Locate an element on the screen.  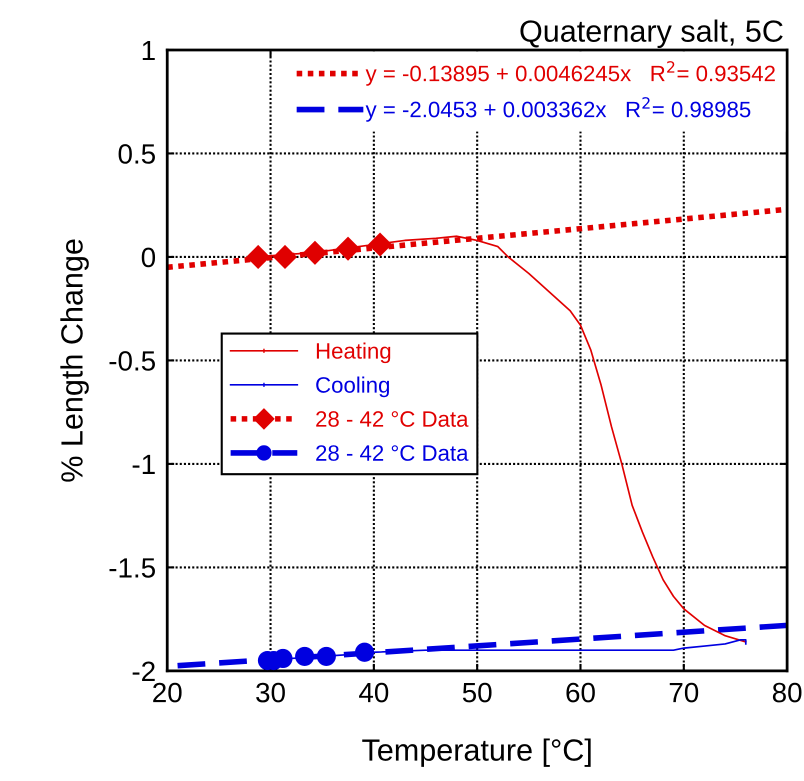
x-tick-label: 20 is located at coordinates (167, 692).